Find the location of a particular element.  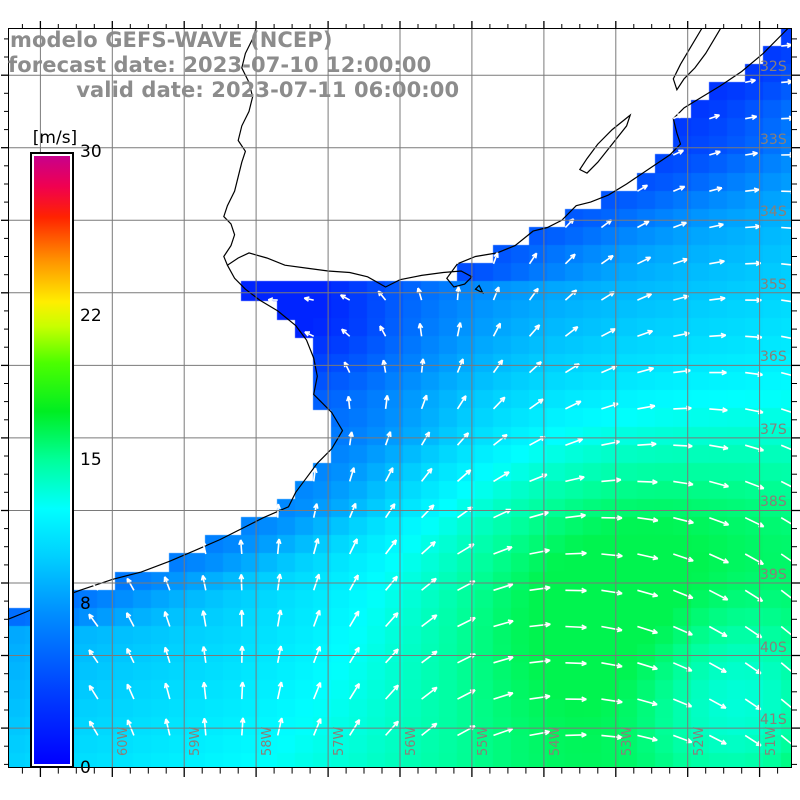

lat-label-41S: 41S is located at coordinates (773, 720).